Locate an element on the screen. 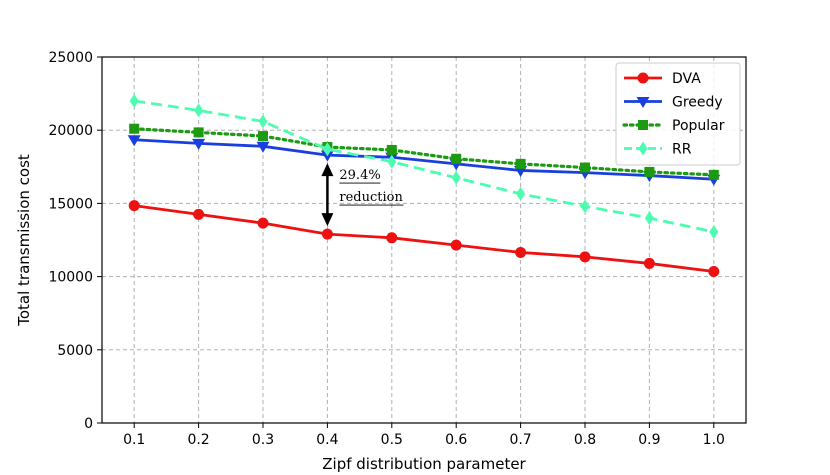 The width and height of the screenshot is (830, 475). series-line-greedy is located at coordinates (424, 159).